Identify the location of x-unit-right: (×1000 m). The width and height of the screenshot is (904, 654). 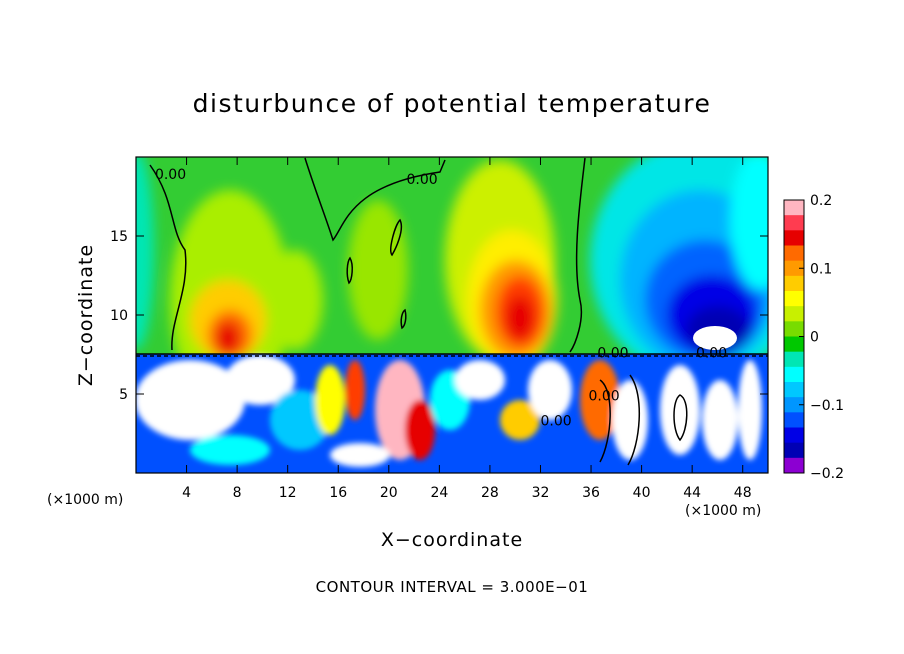
(723, 511).